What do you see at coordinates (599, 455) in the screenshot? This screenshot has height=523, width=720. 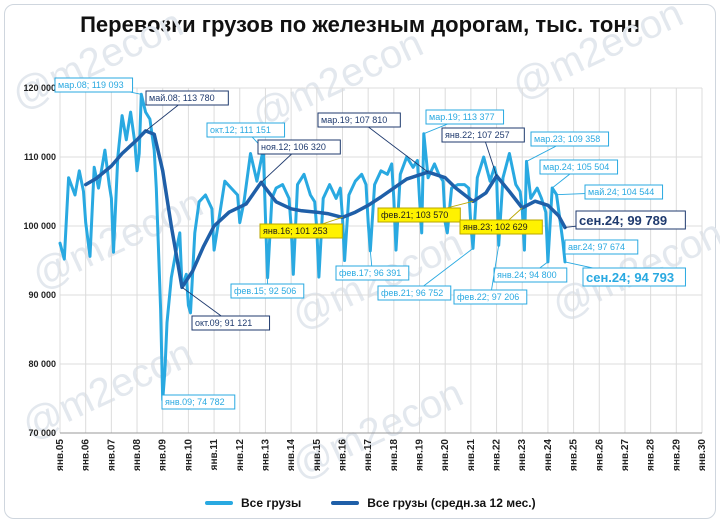 I see `x-tick-label: янв.26` at bounding box center [599, 455].